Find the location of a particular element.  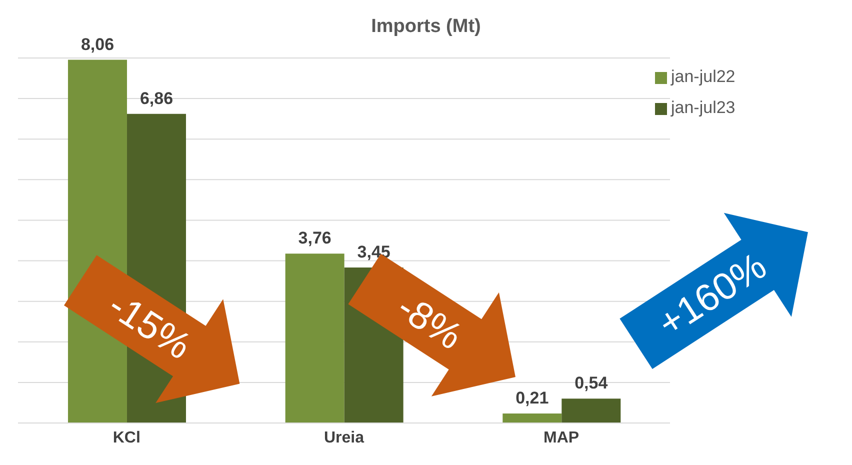

legend-label: jan-jul23 is located at coordinates (703, 107).